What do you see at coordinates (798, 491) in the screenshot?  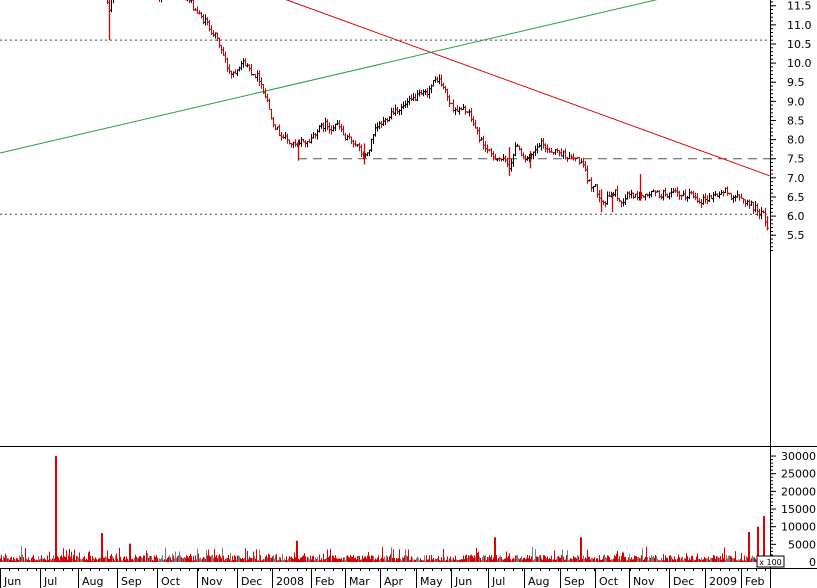 I see `volume-tick-label: 20000` at bounding box center [798, 491].